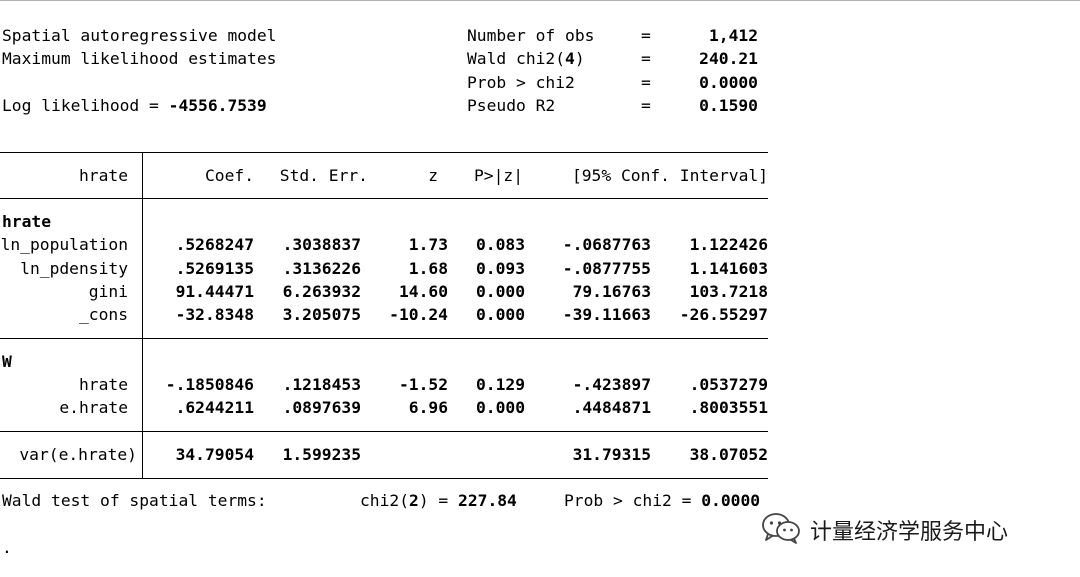 The image size is (1080, 577). What do you see at coordinates (728, 384) in the screenshot?
I see `row-ci-upper: .0537279` at bounding box center [728, 384].